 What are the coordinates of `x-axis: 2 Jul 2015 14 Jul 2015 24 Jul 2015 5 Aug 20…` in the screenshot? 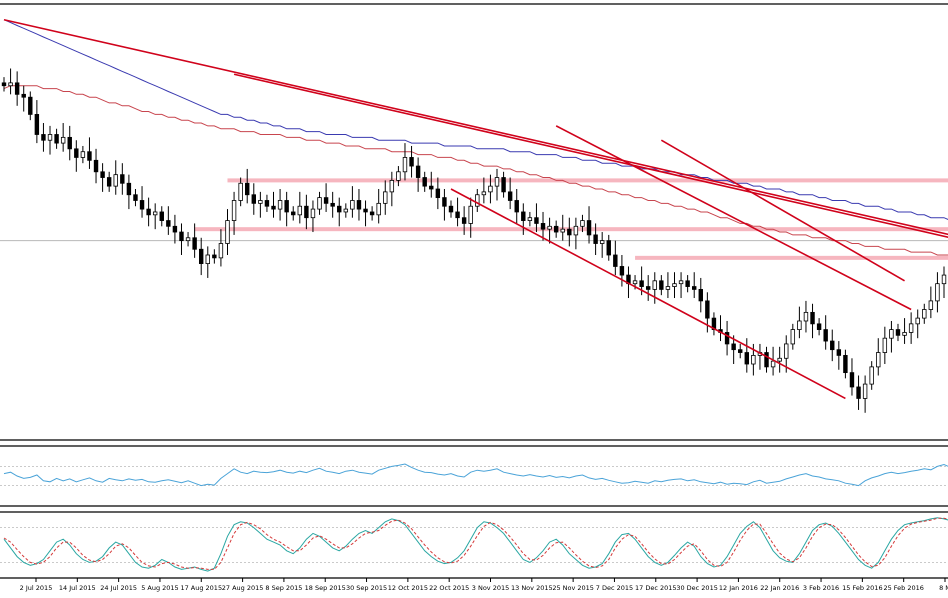 It's located at (484, 585).